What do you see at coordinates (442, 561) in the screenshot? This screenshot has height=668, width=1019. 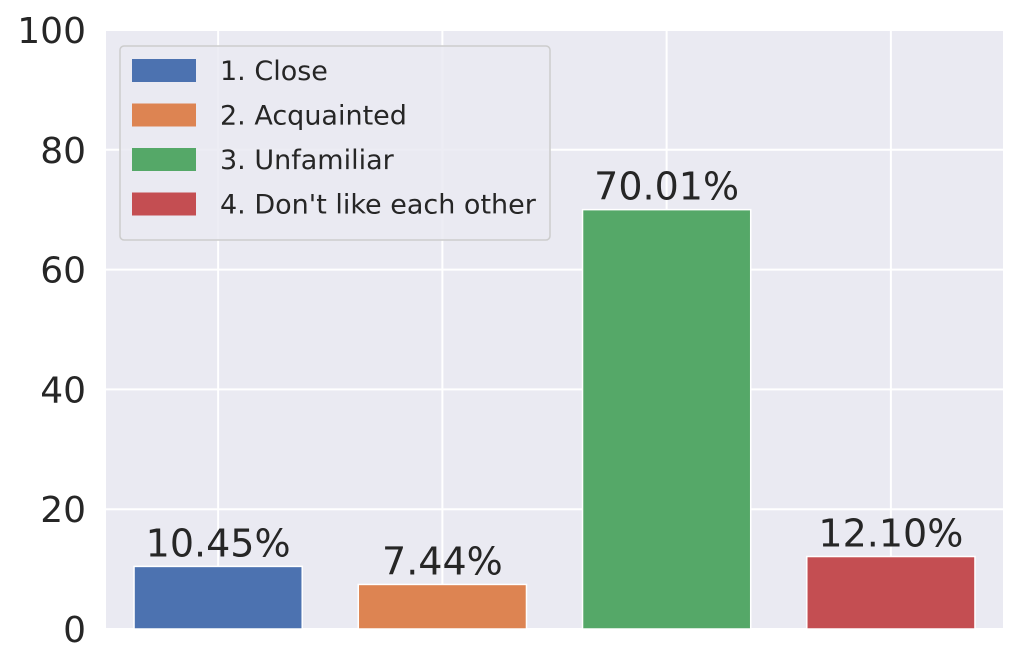 I see `data-label-2: 7.44%` at bounding box center [442, 561].